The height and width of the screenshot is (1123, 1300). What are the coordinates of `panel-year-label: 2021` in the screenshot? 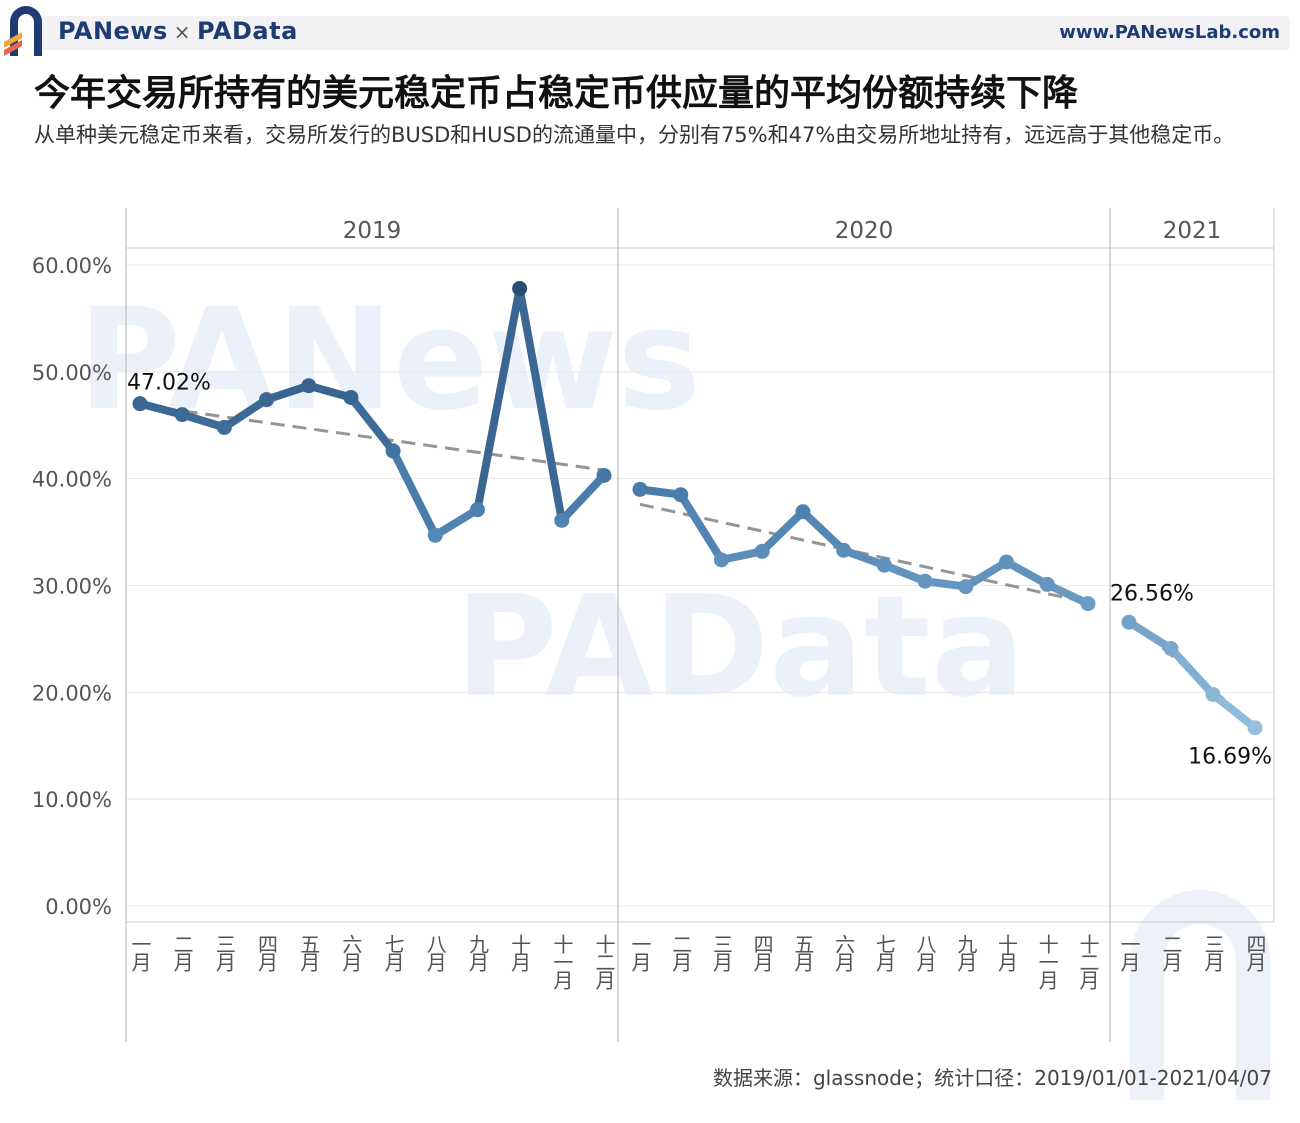 It's located at (1192, 231).